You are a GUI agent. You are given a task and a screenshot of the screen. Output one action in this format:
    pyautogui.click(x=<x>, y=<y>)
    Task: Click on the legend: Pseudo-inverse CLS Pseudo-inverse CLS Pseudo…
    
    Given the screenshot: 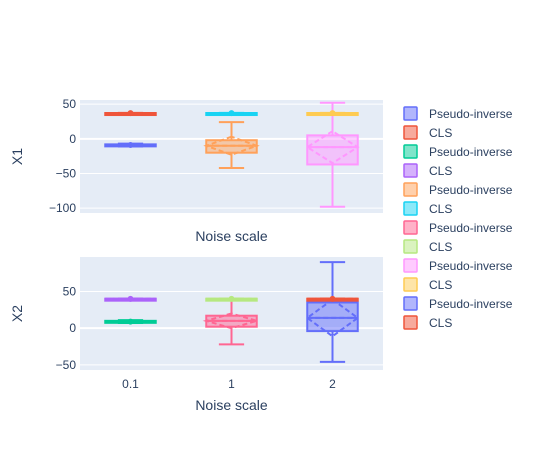 What is the action you would take?
    pyautogui.click(x=458, y=218)
    